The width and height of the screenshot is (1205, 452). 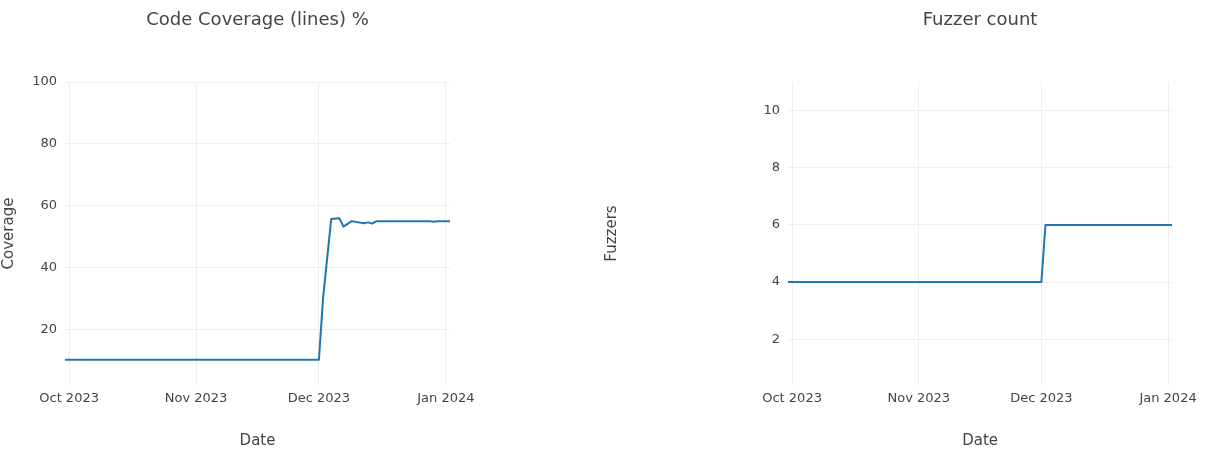 What do you see at coordinates (771, 109) in the screenshot?
I see `y-tick-label: 10` at bounding box center [771, 109].